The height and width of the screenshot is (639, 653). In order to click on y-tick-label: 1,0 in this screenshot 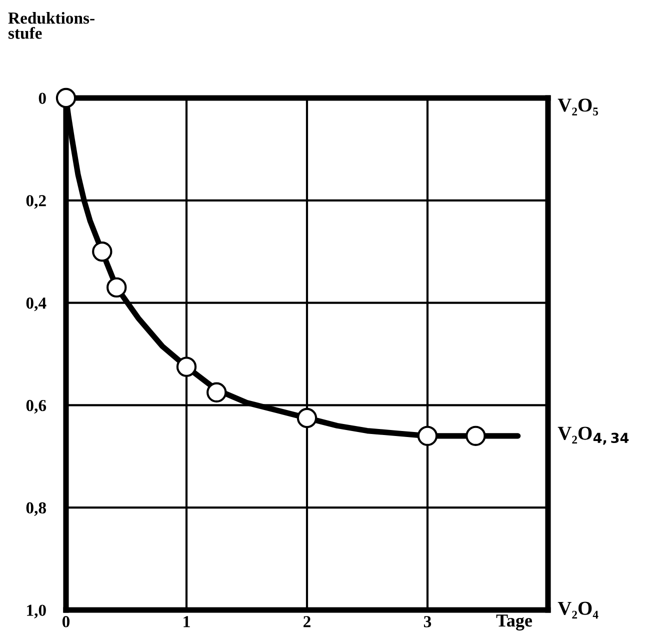, I will do `click(36, 611)`.